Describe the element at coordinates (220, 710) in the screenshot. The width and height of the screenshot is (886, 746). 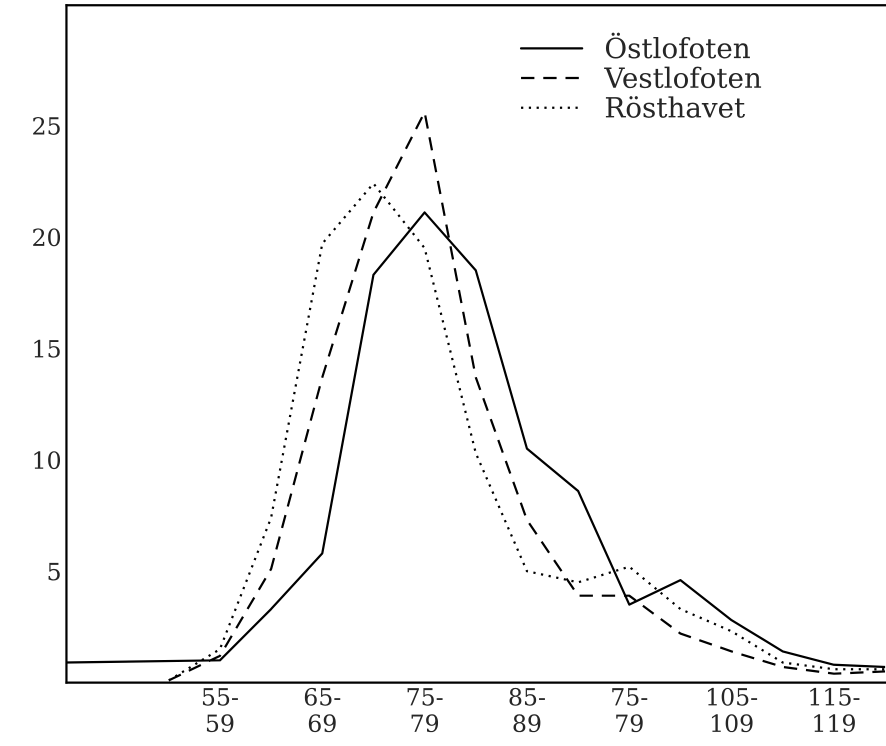
I see `x-tick-label: 55- 59` at that location.